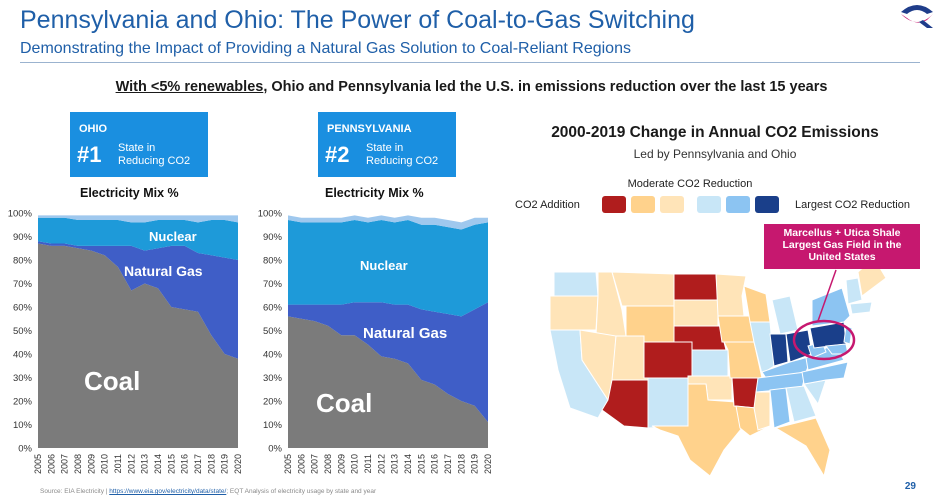 Image resolution: width=943 pixels, height=500 pixels. I want to click on y-tick-label: 0%, so click(275, 449).